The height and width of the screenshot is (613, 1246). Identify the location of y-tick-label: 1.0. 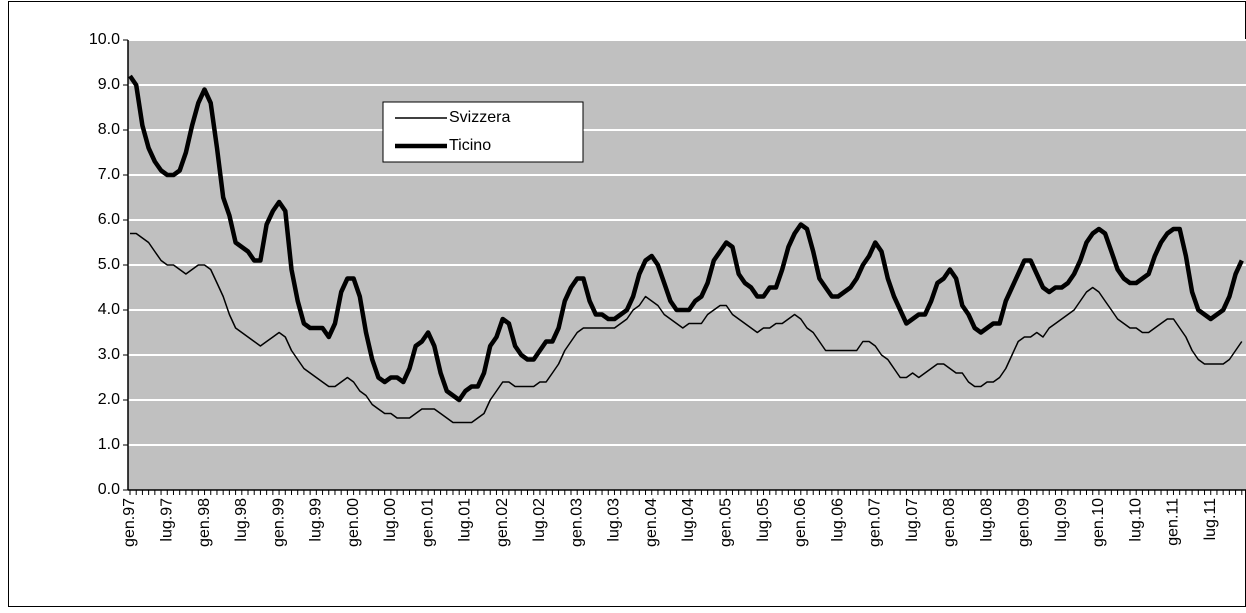
(109, 444).